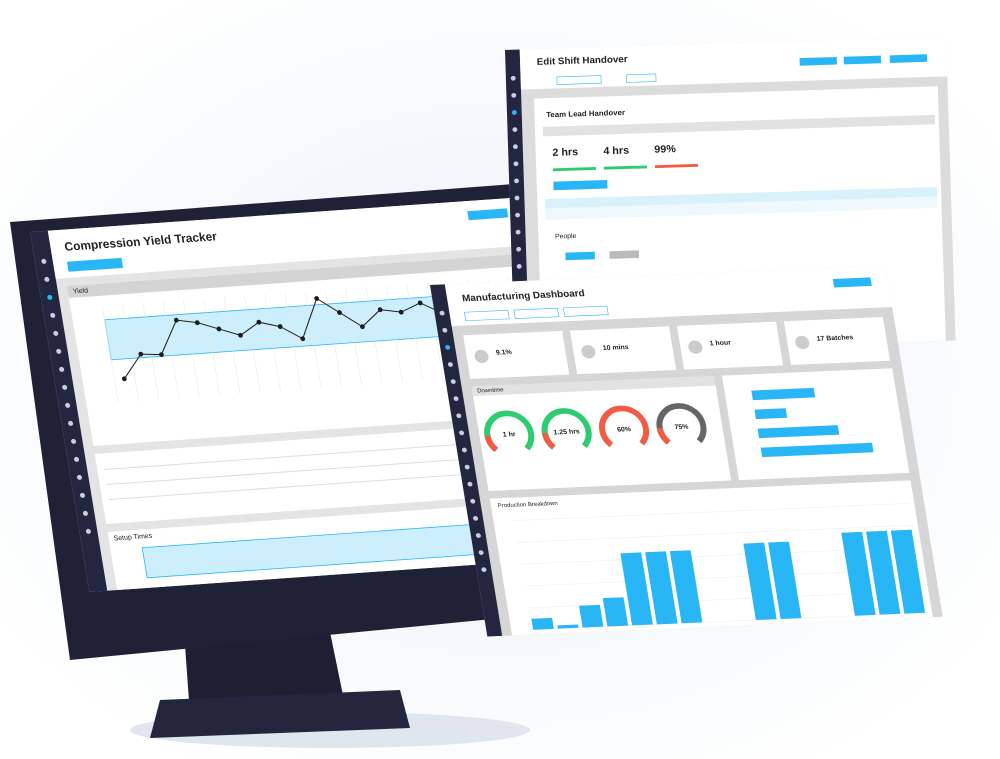 This screenshot has width=1000, height=759. What do you see at coordinates (503, 352) in the screenshot?
I see `kpi-value: 9.1%` at bounding box center [503, 352].